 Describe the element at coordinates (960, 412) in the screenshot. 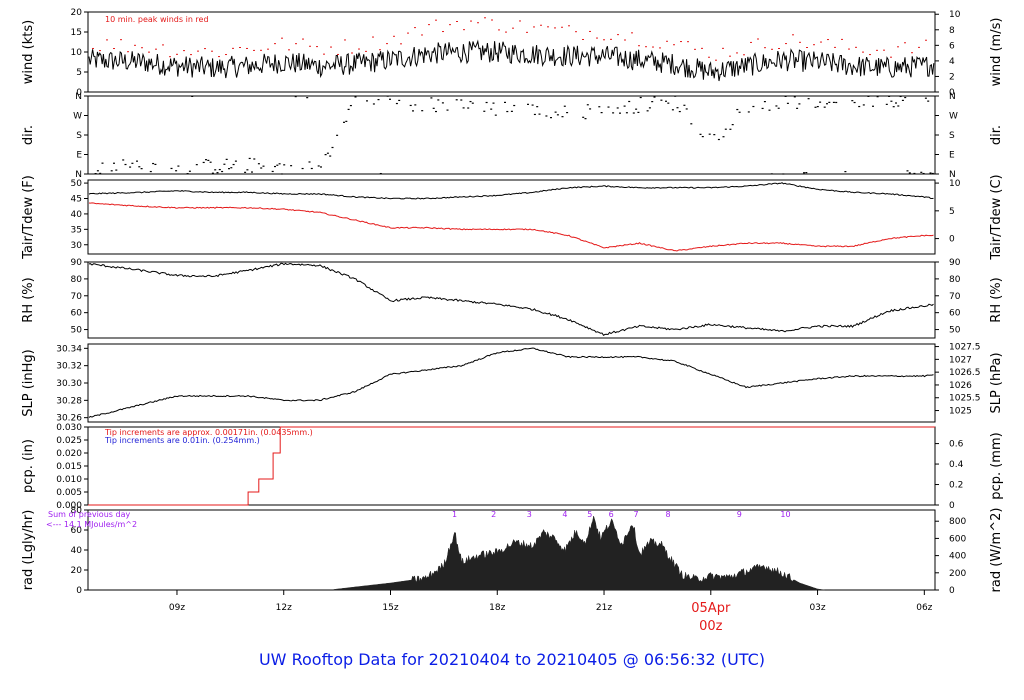

I see `right-tick-label: 1025` at that location.